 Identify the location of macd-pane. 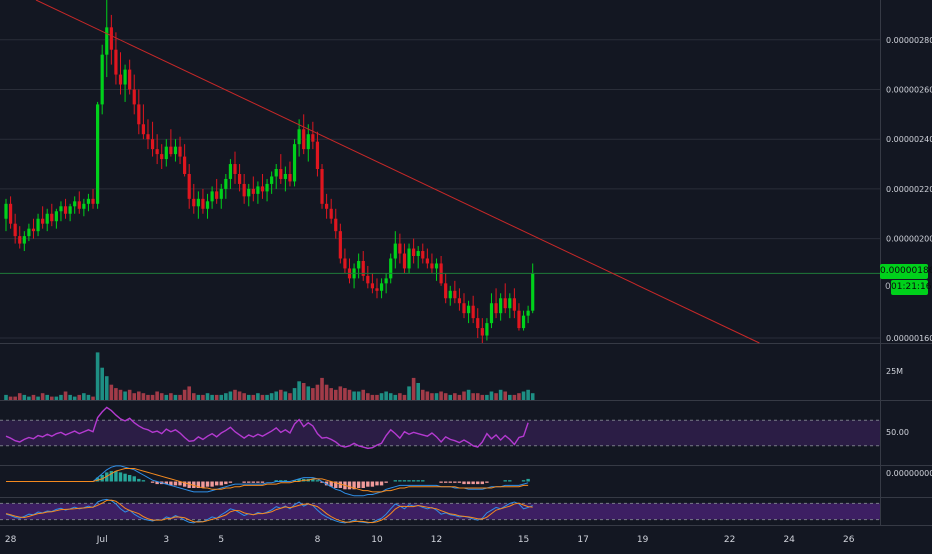
(268, 481).